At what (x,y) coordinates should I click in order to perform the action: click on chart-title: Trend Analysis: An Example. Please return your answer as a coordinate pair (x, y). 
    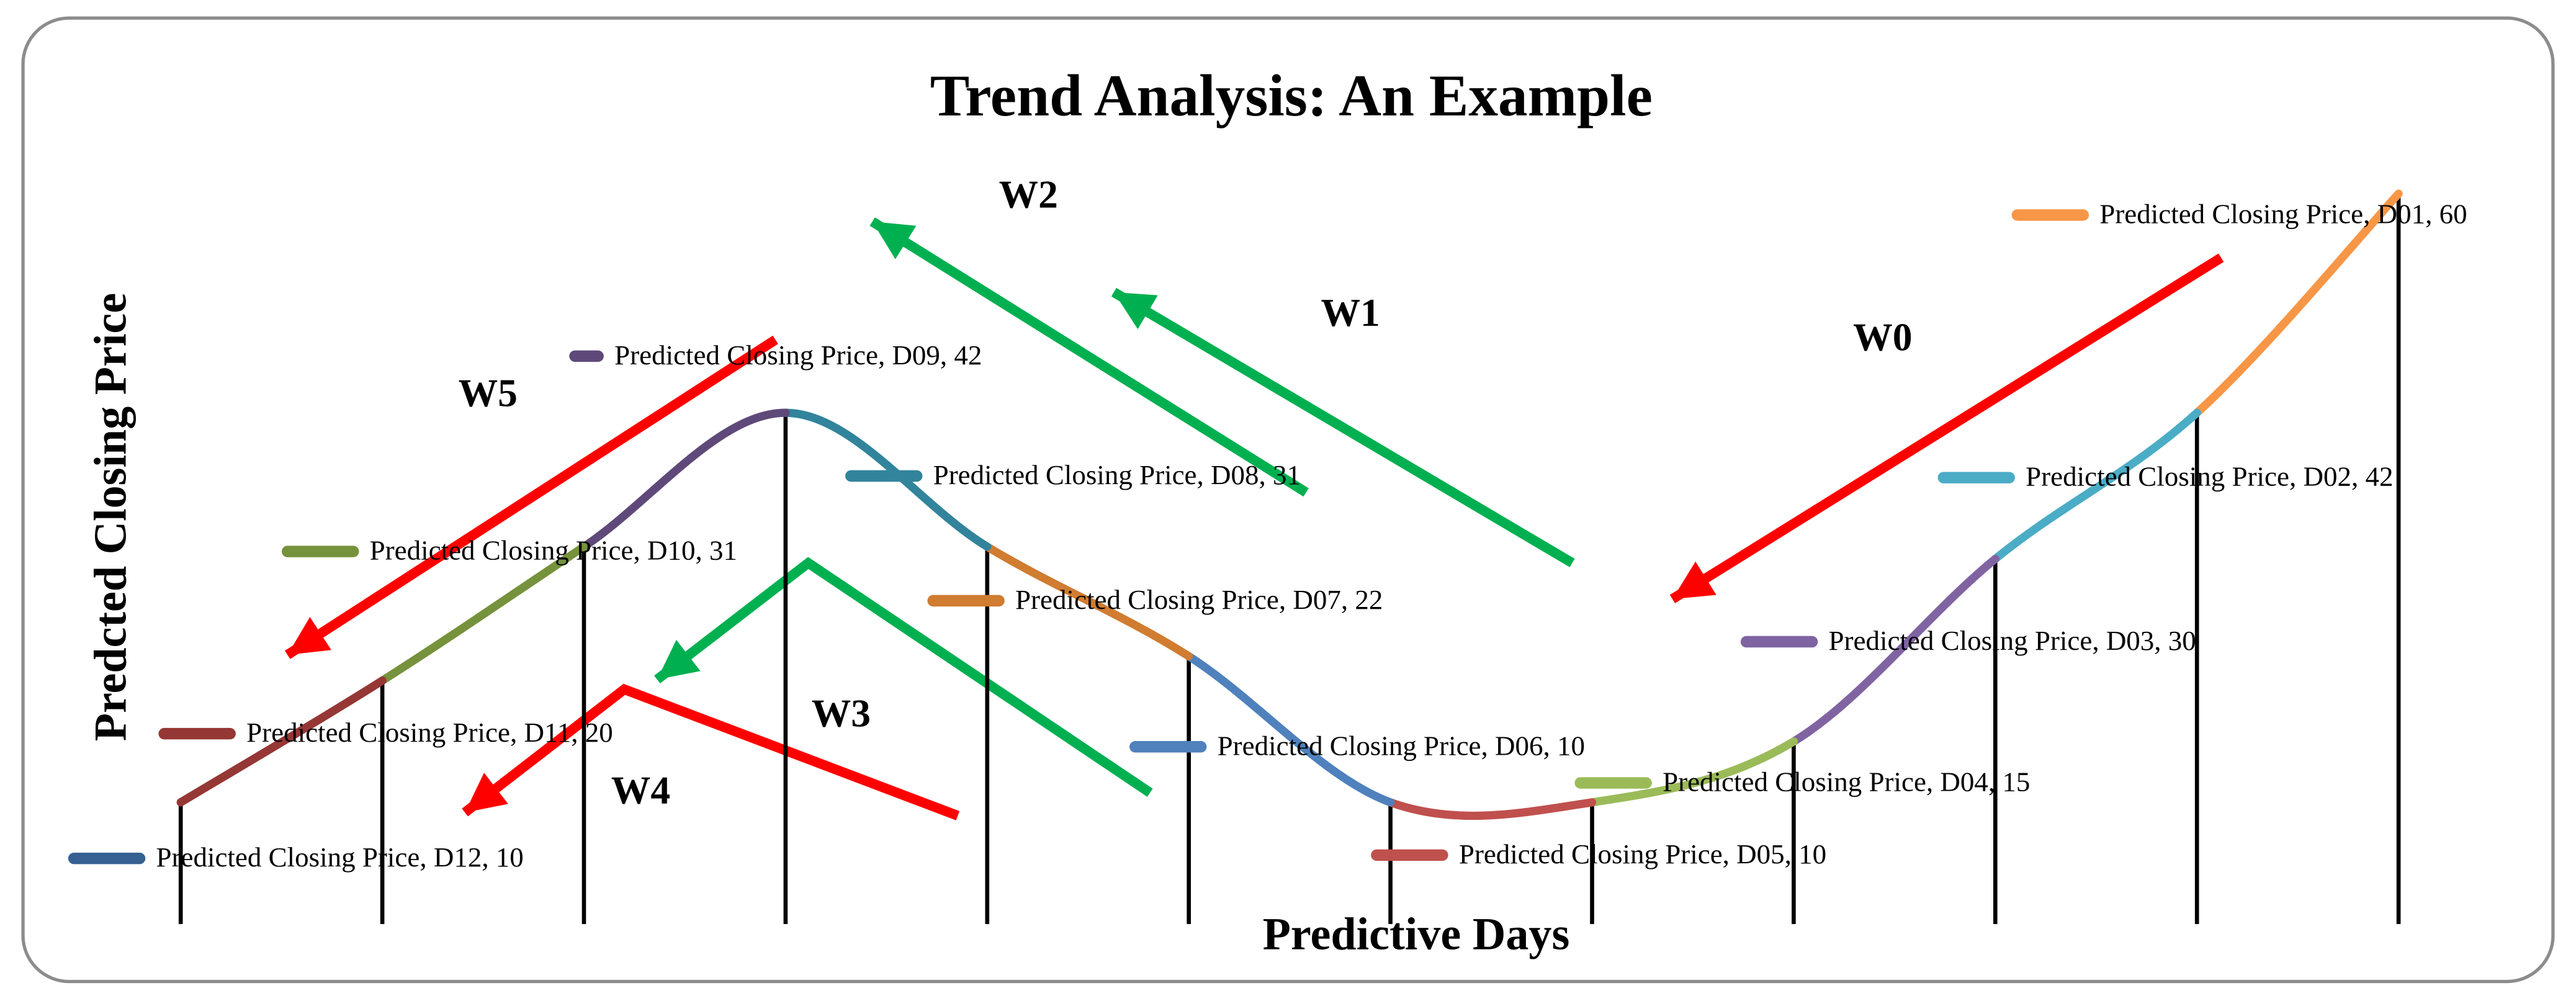
    Looking at the image, I should click on (1291, 95).